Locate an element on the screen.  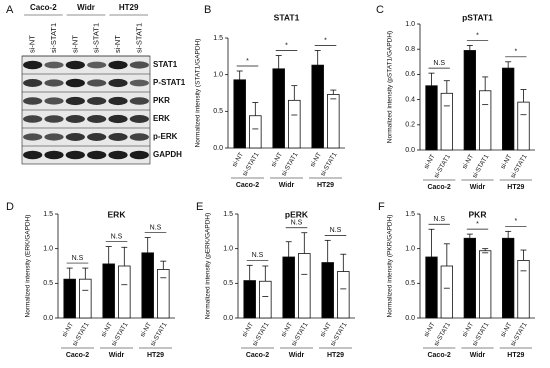
panel-letter: A is located at coordinates (10, 10).